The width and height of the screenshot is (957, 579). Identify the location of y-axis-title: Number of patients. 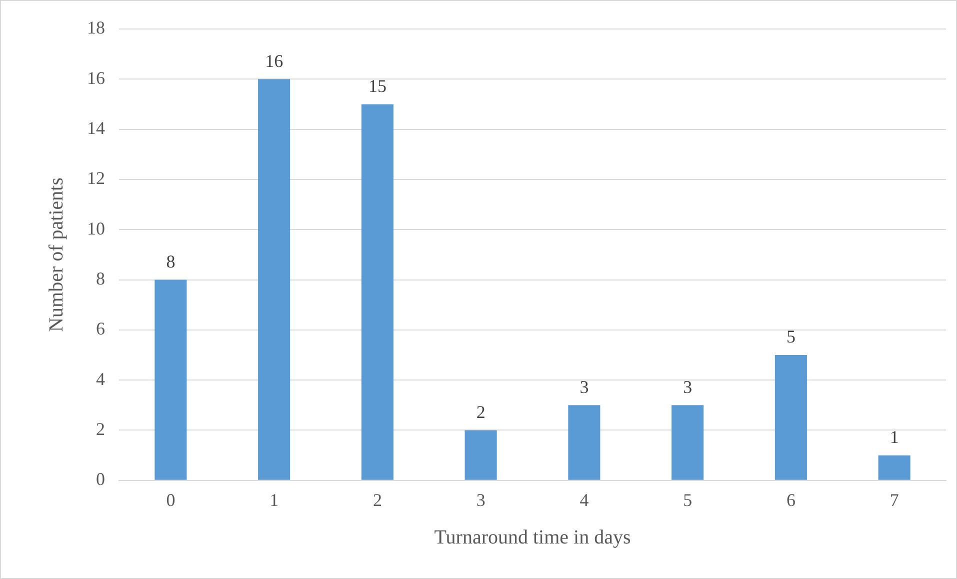
(56, 254).